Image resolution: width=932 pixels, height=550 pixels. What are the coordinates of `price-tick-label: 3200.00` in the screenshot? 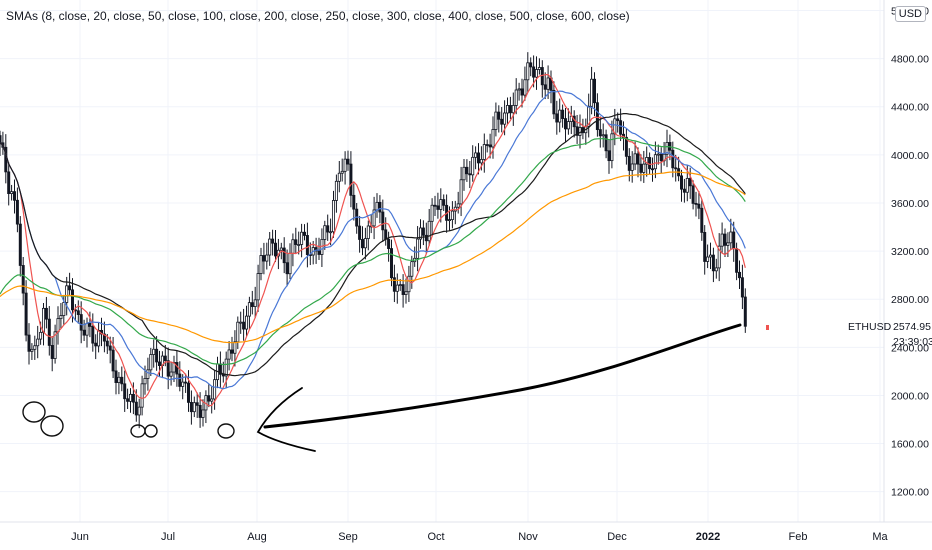 It's located at (910, 252).